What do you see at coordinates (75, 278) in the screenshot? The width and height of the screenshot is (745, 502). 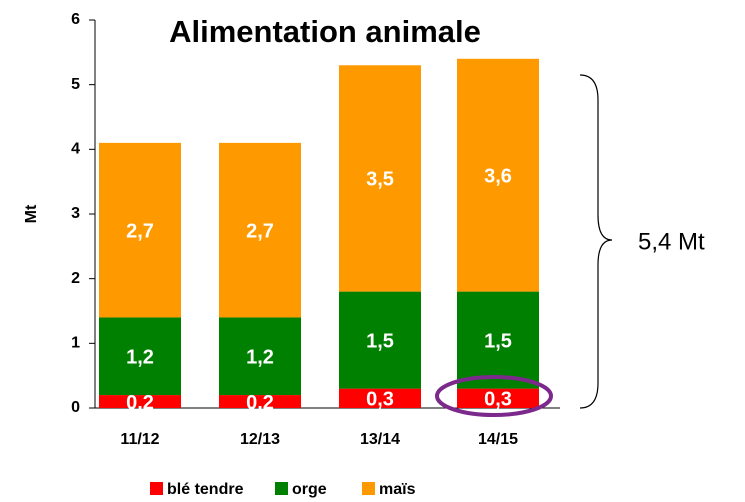 I see `y-tick-label: 2` at bounding box center [75, 278].